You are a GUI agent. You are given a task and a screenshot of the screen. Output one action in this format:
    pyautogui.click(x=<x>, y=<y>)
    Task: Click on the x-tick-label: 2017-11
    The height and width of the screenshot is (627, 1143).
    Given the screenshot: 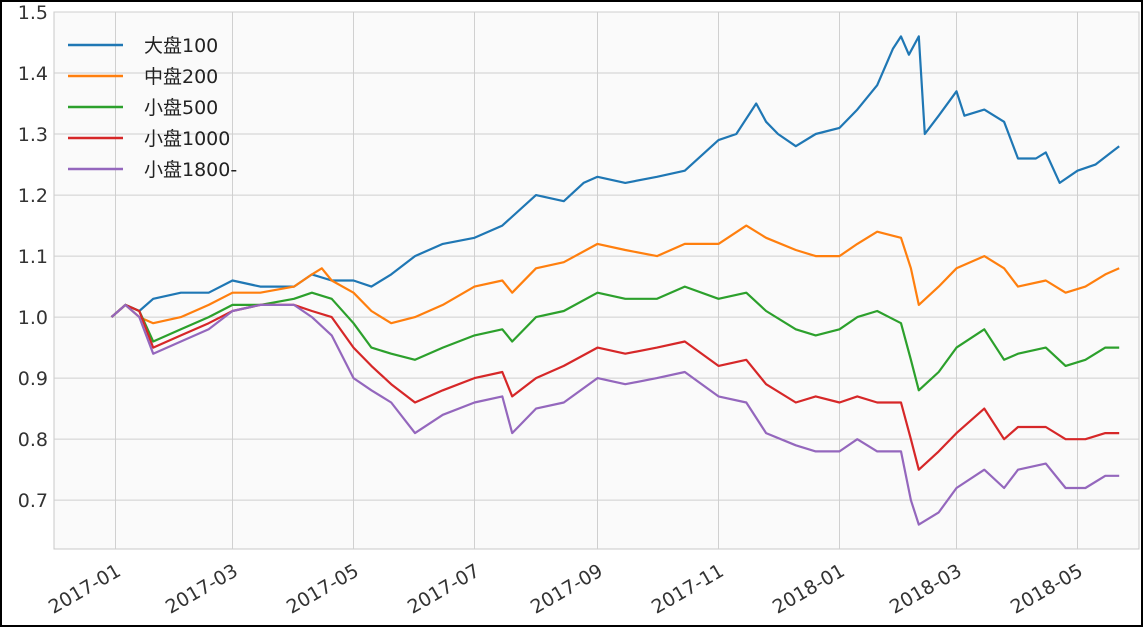 What is the action you would take?
    pyautogui.click(x=688, y=589)
    